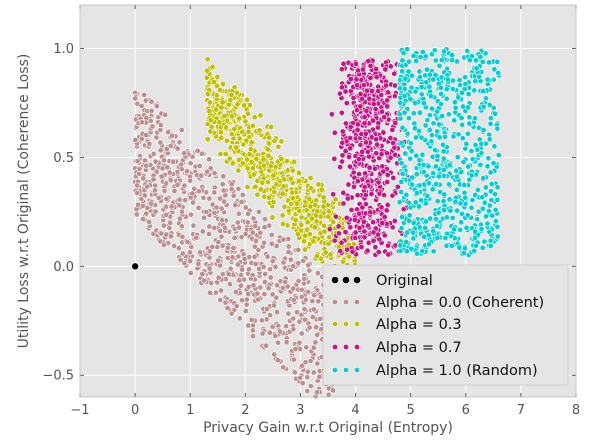  Describe the element at coordinates (328, 428) in the screenshot. I see `x-axis-label: Privacy Gain w.r.t Original (Entropy)` at that location.